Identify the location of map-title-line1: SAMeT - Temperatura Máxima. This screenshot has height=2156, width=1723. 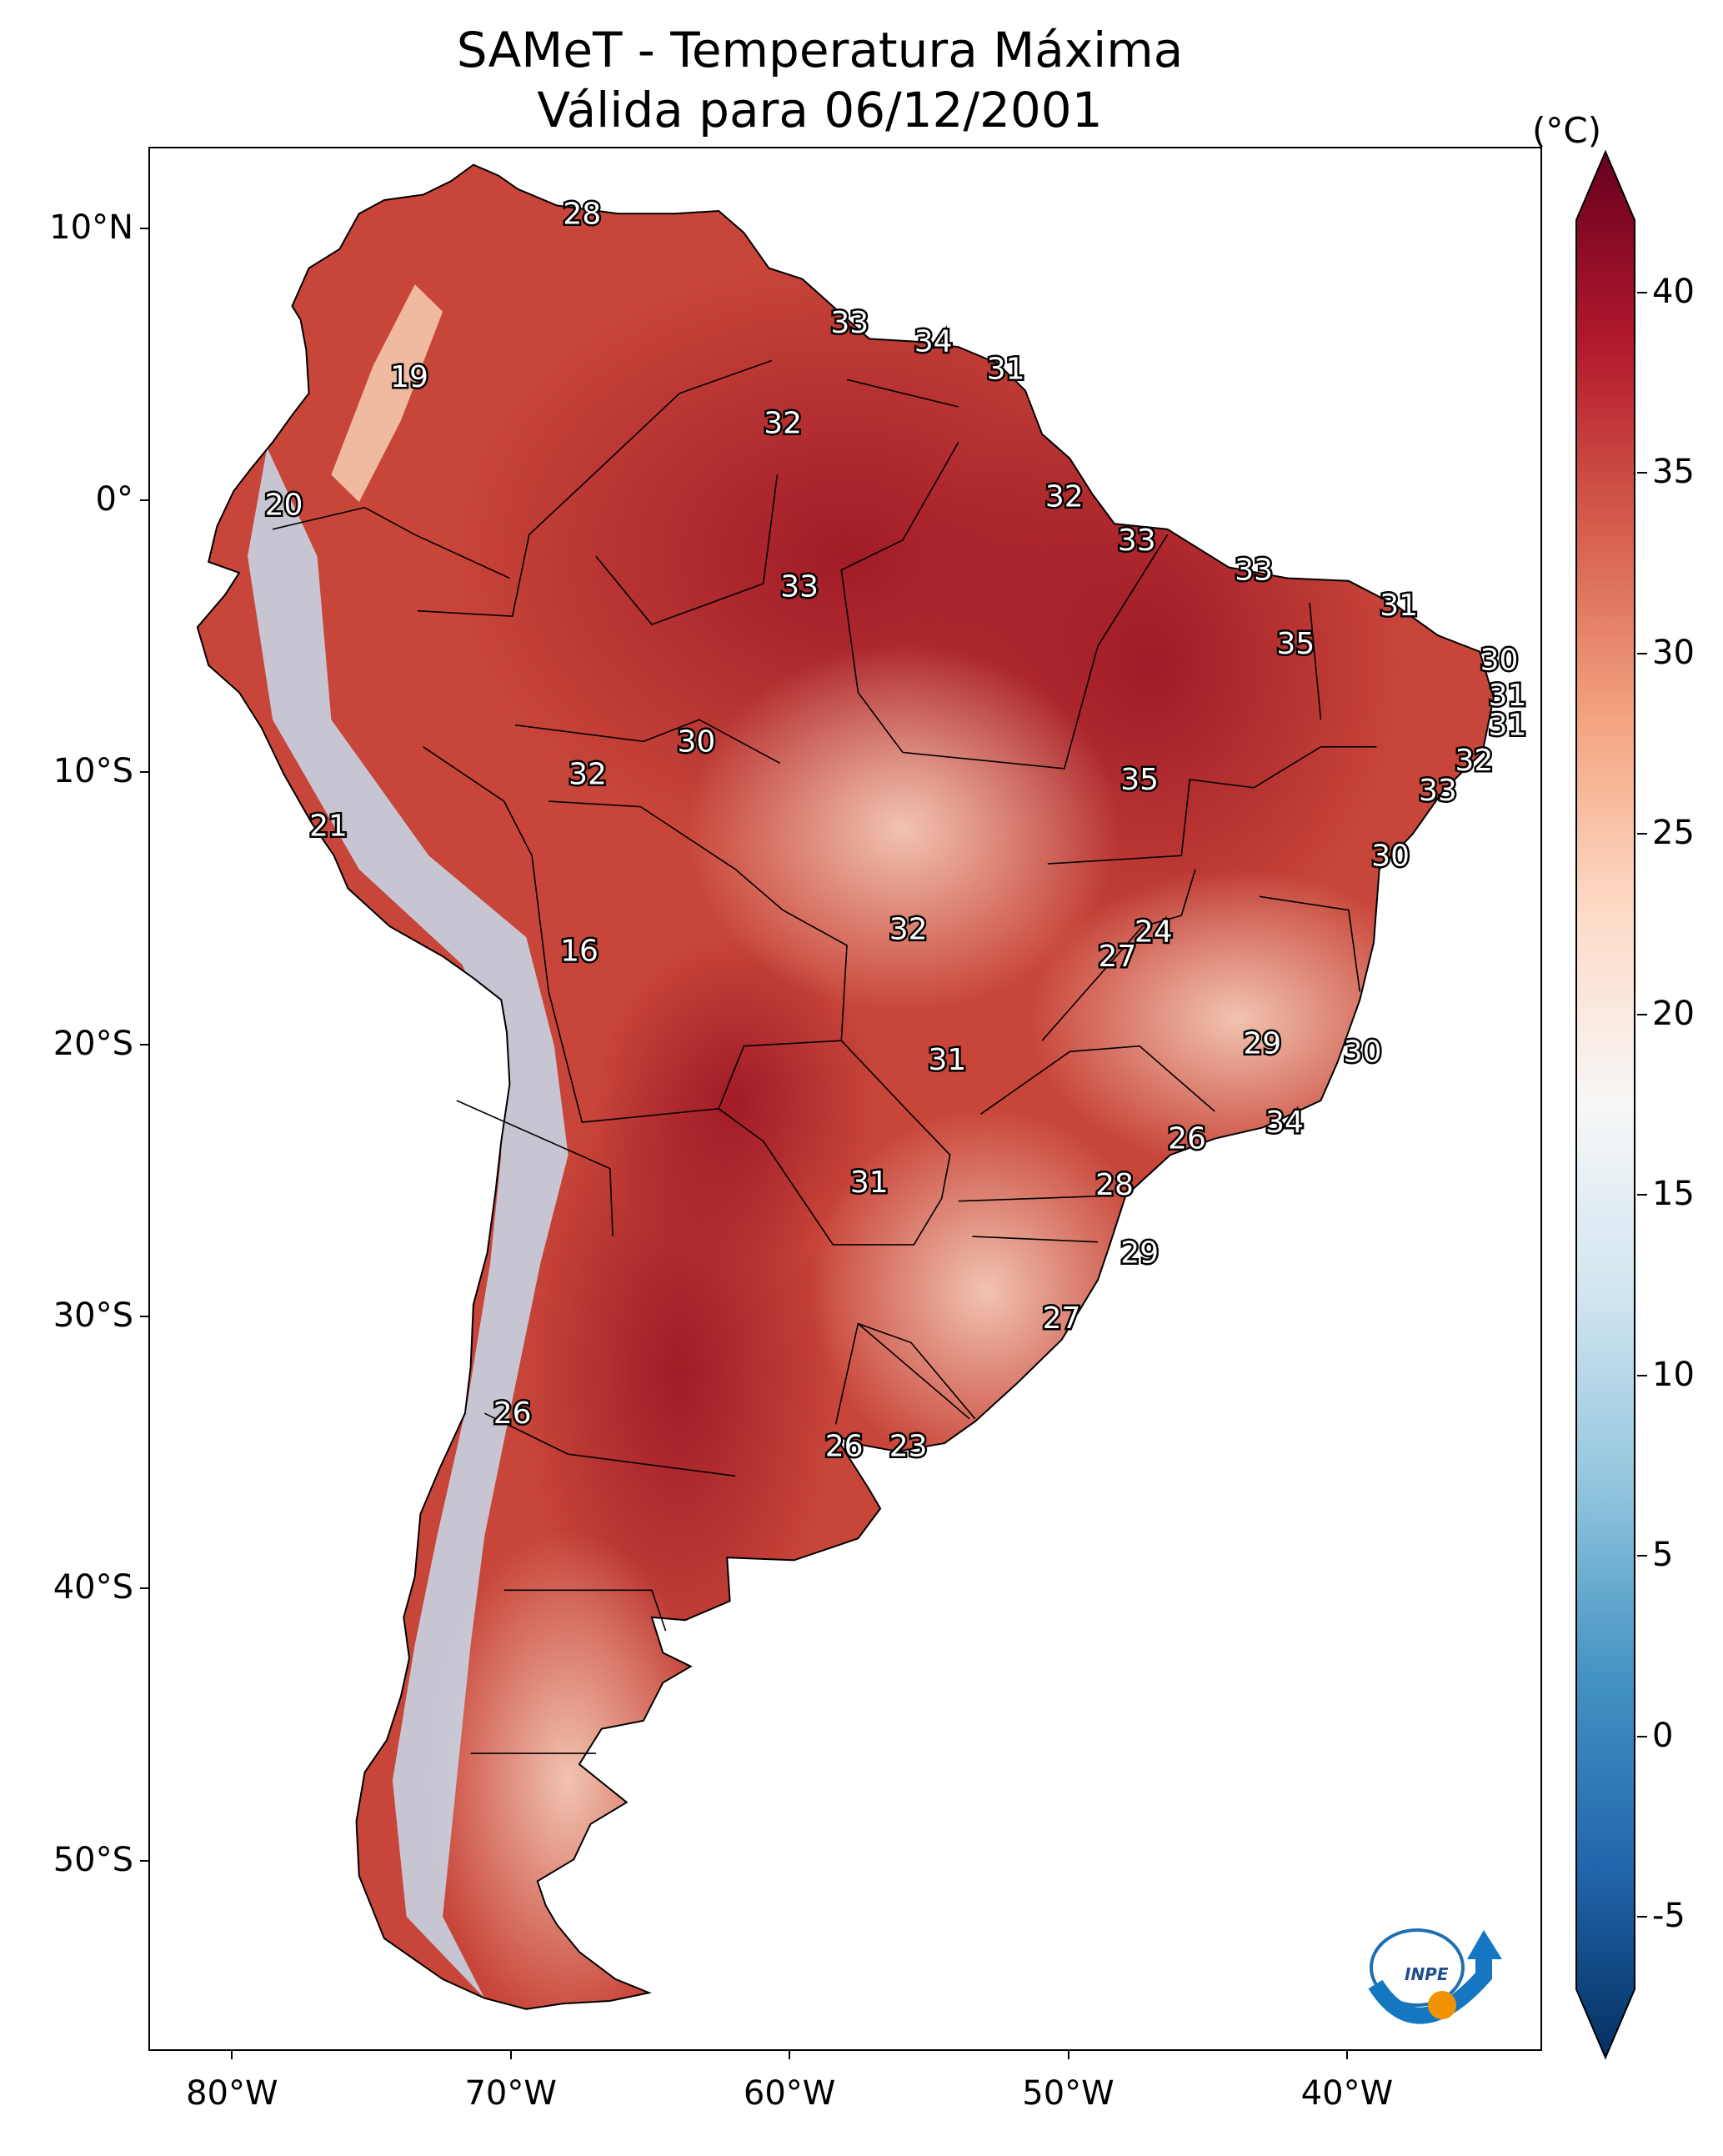
(820, 50).